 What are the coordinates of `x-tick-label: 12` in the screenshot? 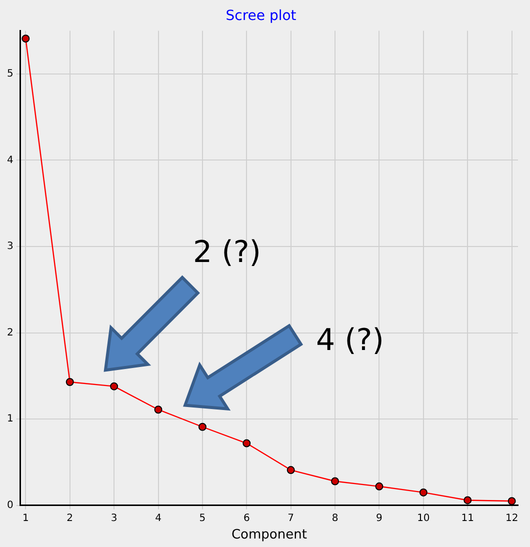 It's located at (511, 518).